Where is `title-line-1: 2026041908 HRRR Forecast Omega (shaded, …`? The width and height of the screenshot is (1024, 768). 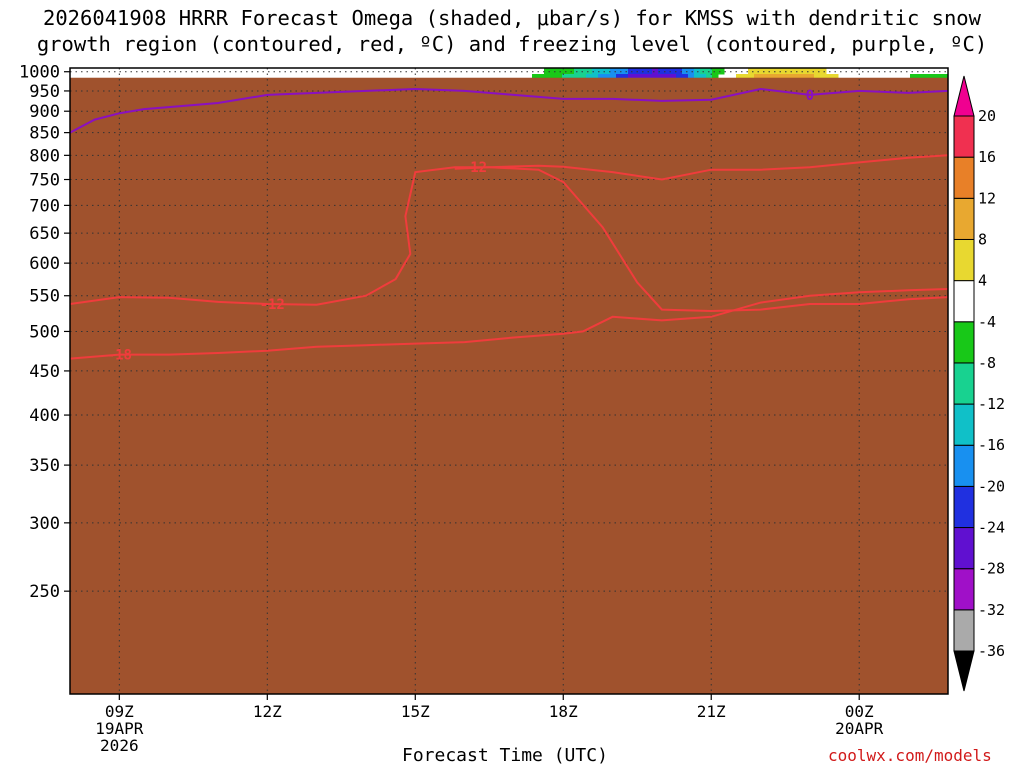
title-line-1: 2026041908 HRRR Forecast Omega (shaded, … is located at coordinates (512, 18).